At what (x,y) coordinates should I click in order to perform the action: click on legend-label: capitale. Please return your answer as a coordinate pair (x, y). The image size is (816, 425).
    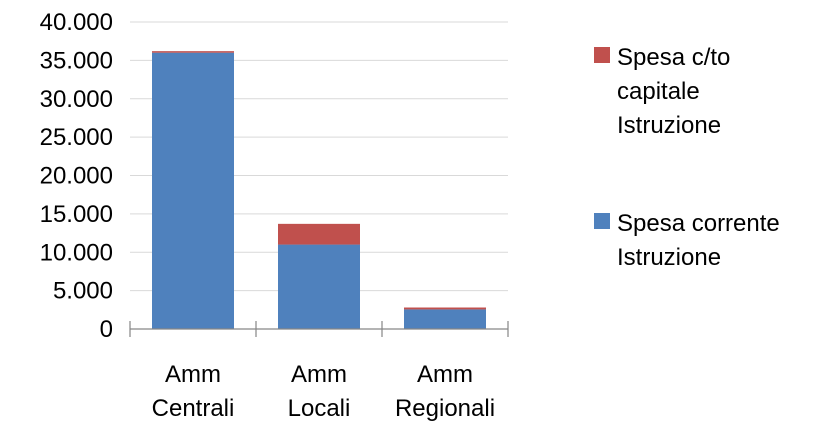
    Looking at the image, I should click on (658, 91).